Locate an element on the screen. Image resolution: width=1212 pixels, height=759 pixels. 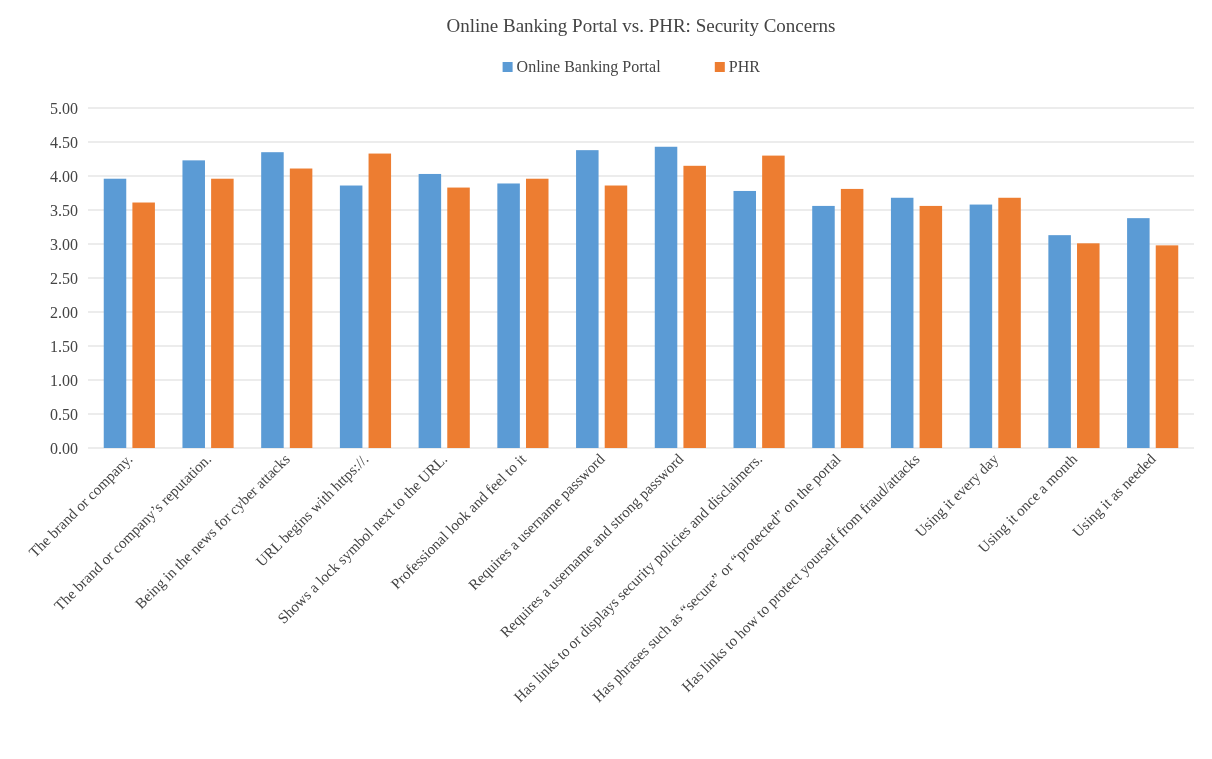
y-tick-label: 3.50 is located at coordinates (64, 210).